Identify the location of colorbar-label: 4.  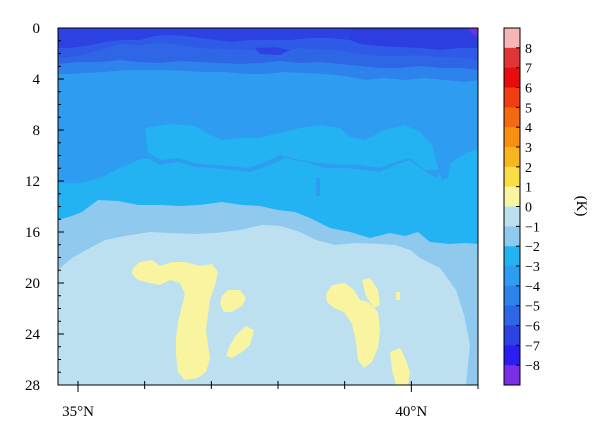
(528, 128).